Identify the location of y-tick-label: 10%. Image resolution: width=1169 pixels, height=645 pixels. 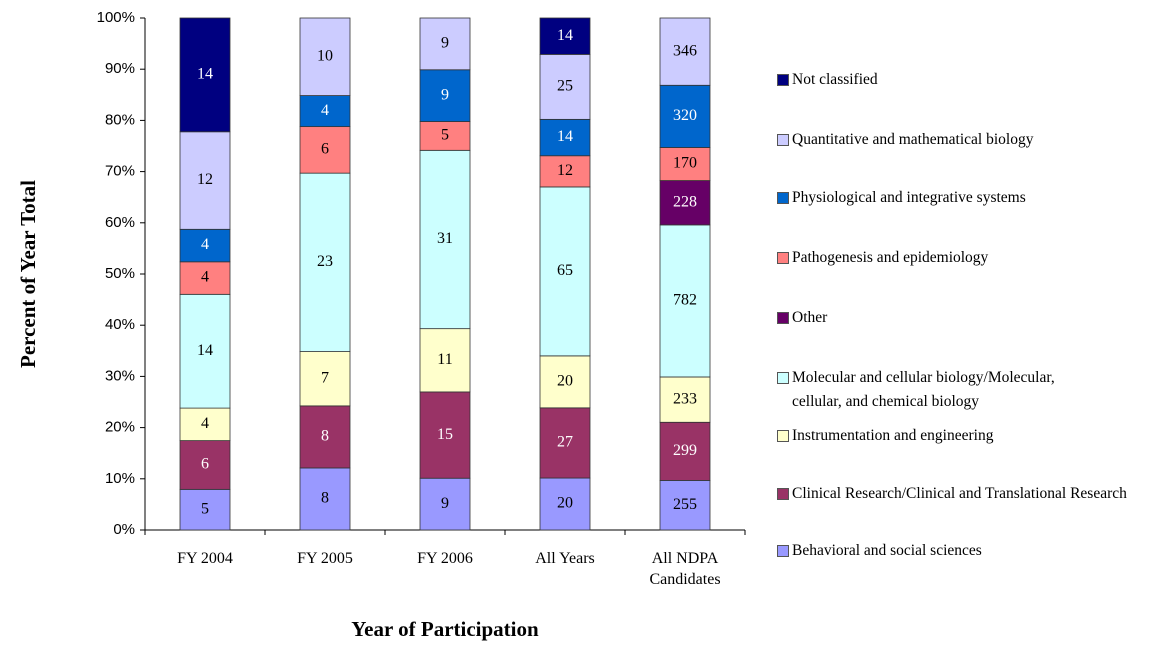
(120, 478).